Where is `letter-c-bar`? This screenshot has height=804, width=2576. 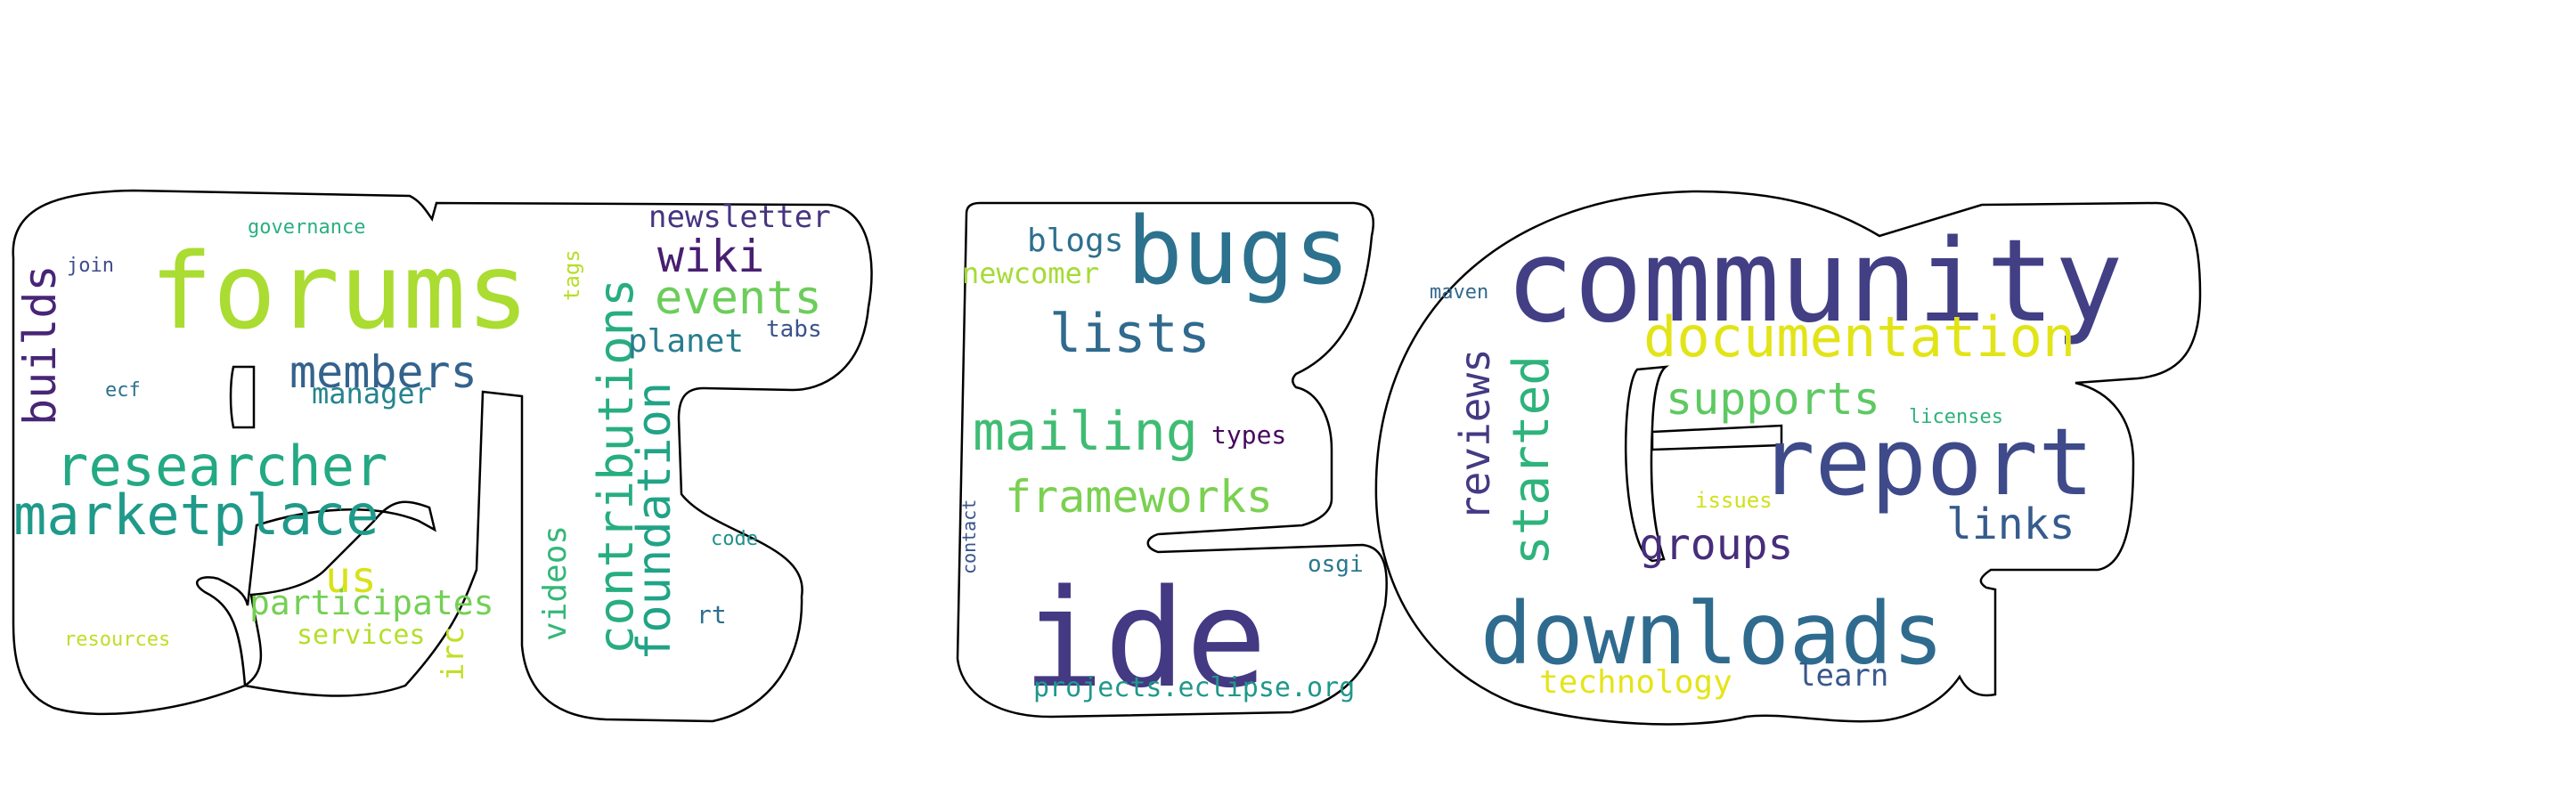
letter-c-bar is located at coordinates (1717, 437).